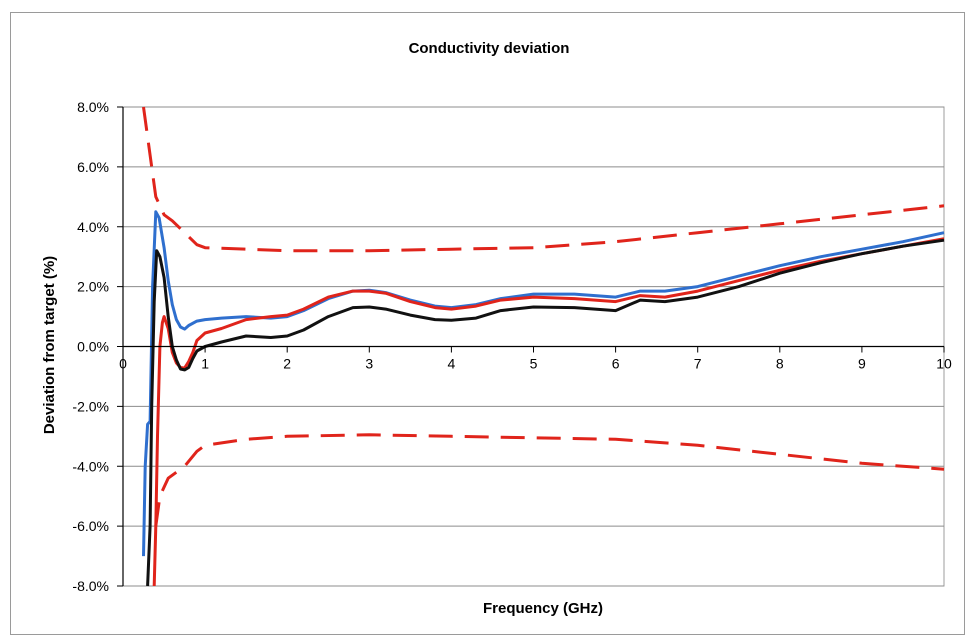 Image resolution: width=975 pixels, height=640 pixels. Describe the element at coordinates (49, 345) in the screenshot. I see `y-axis-label: Deviation from target (%)` at that location.